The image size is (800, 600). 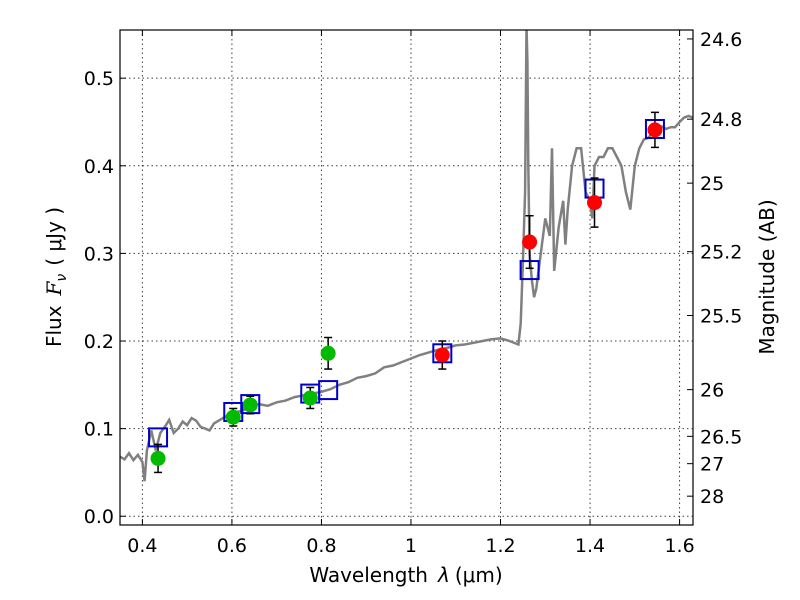 What do you see at coordinates (232, 546) in the screenshot?
I see `x-tick-label: 0.6` at bounding box center [232, 546].